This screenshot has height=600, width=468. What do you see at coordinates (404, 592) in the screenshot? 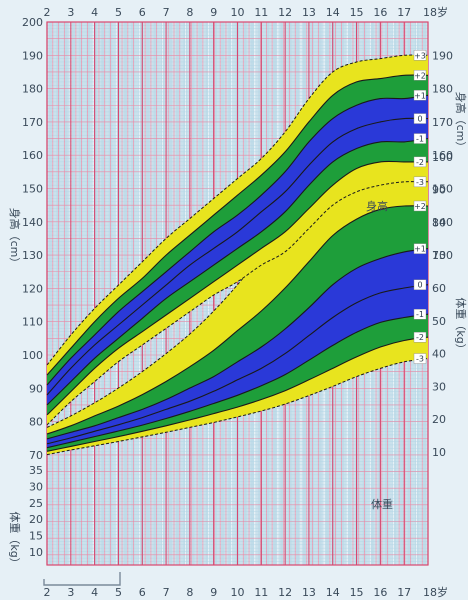
I see `bottom-age-tick: 17` at bounding box center [404, 592].